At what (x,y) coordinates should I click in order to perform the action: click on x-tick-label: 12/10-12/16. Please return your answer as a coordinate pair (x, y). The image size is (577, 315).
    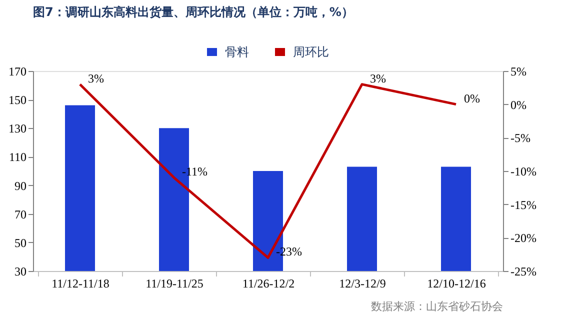
    Looking at the image, I should click on (456, 283).